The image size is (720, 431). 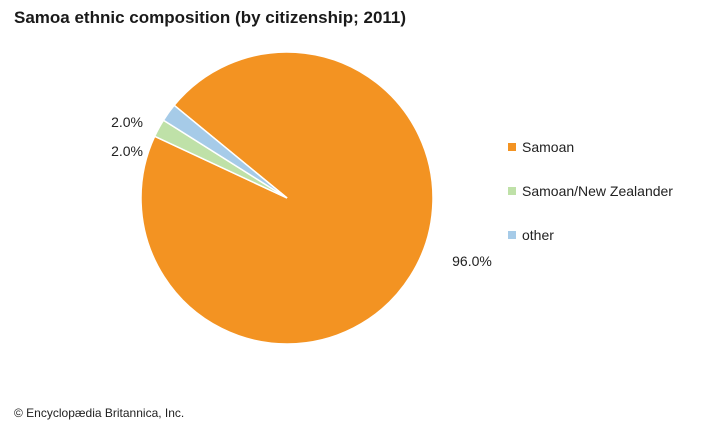 I want to click on legend-label-samoan-new-zealander: Samoan/New Zealander, so click(x=597, y=191).